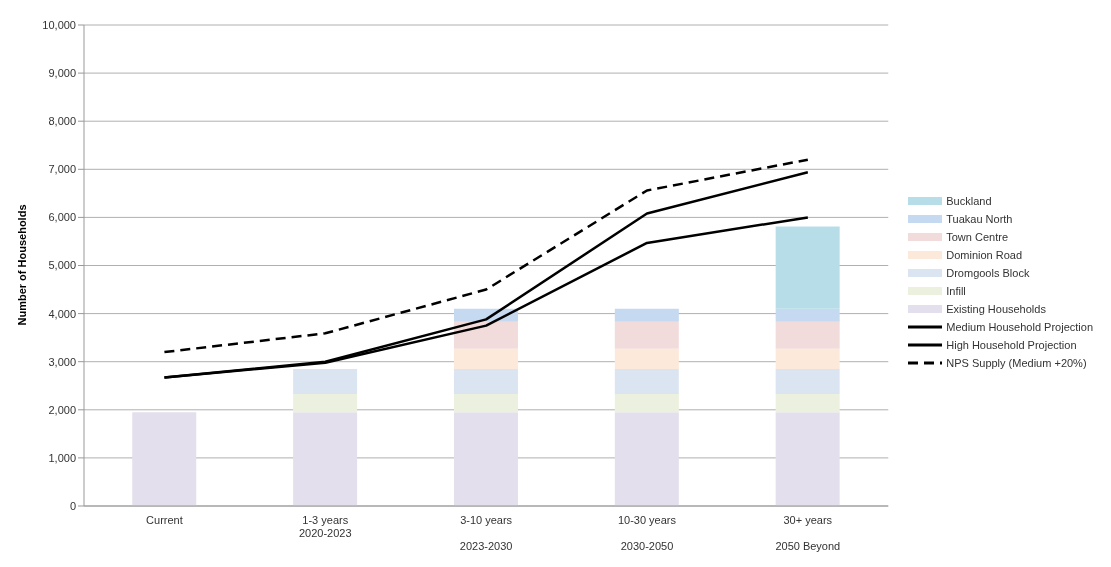 This screenshot has height=567, width=1111. What do you see at coordinates (956, 291) in the screenshot?
I see `legend-label: Infill` at bounding box center [956, 291].